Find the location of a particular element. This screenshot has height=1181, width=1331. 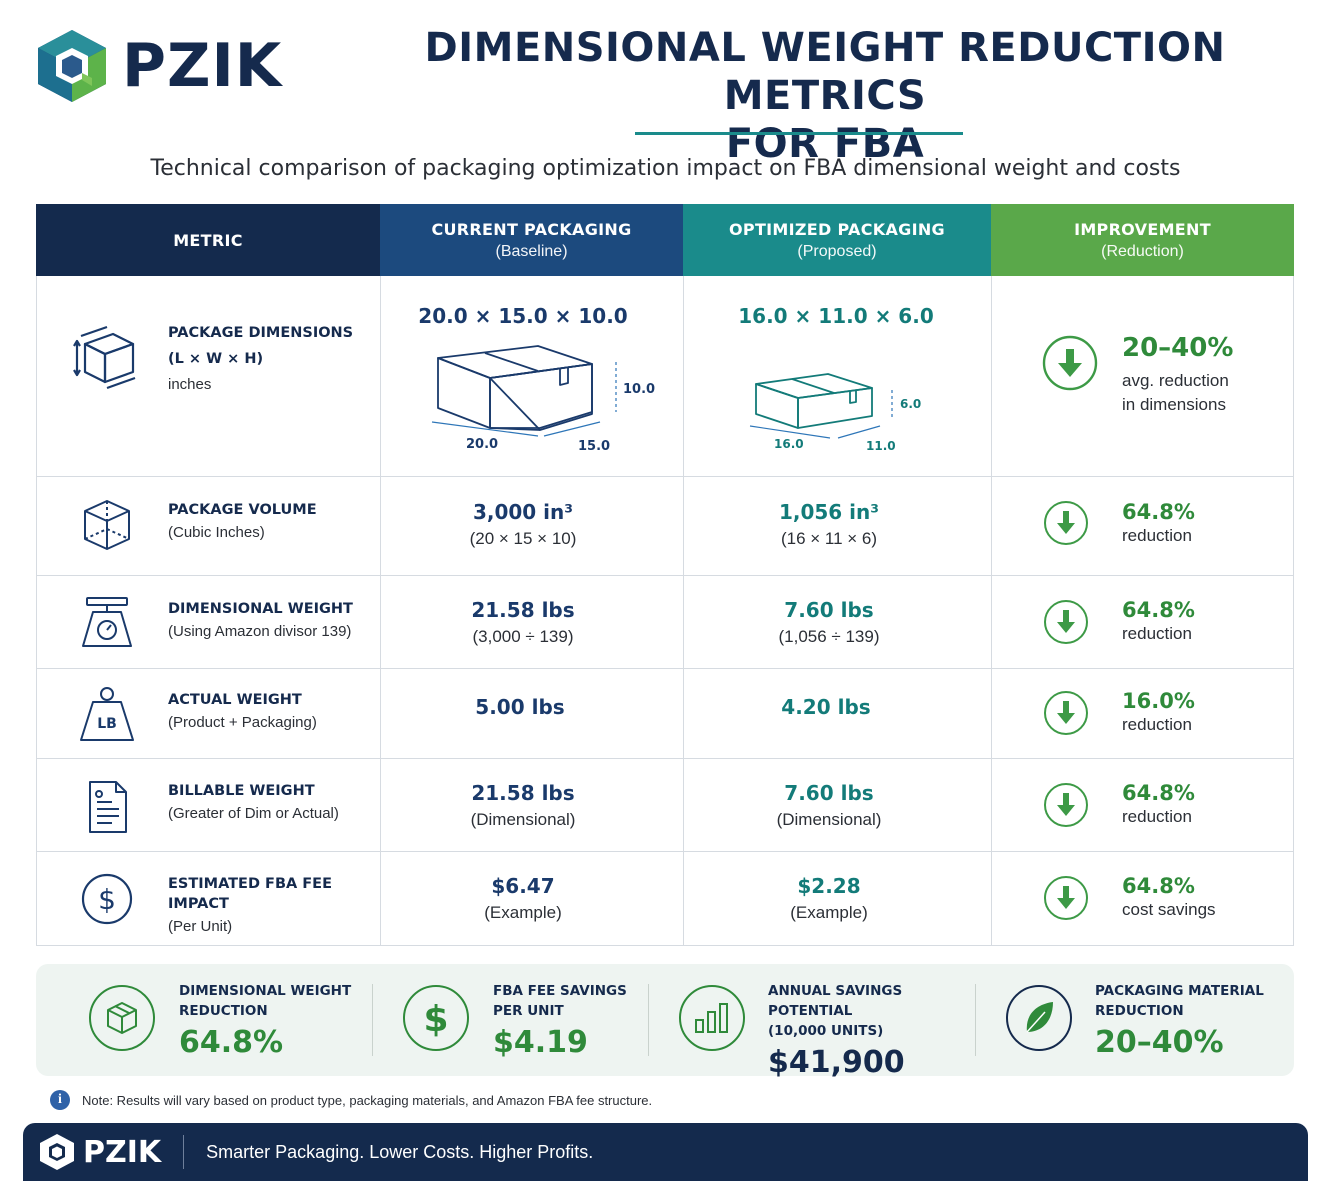

metric-subtitle: (Using Amazon divisor 139) is located at coordinates (260, 631).